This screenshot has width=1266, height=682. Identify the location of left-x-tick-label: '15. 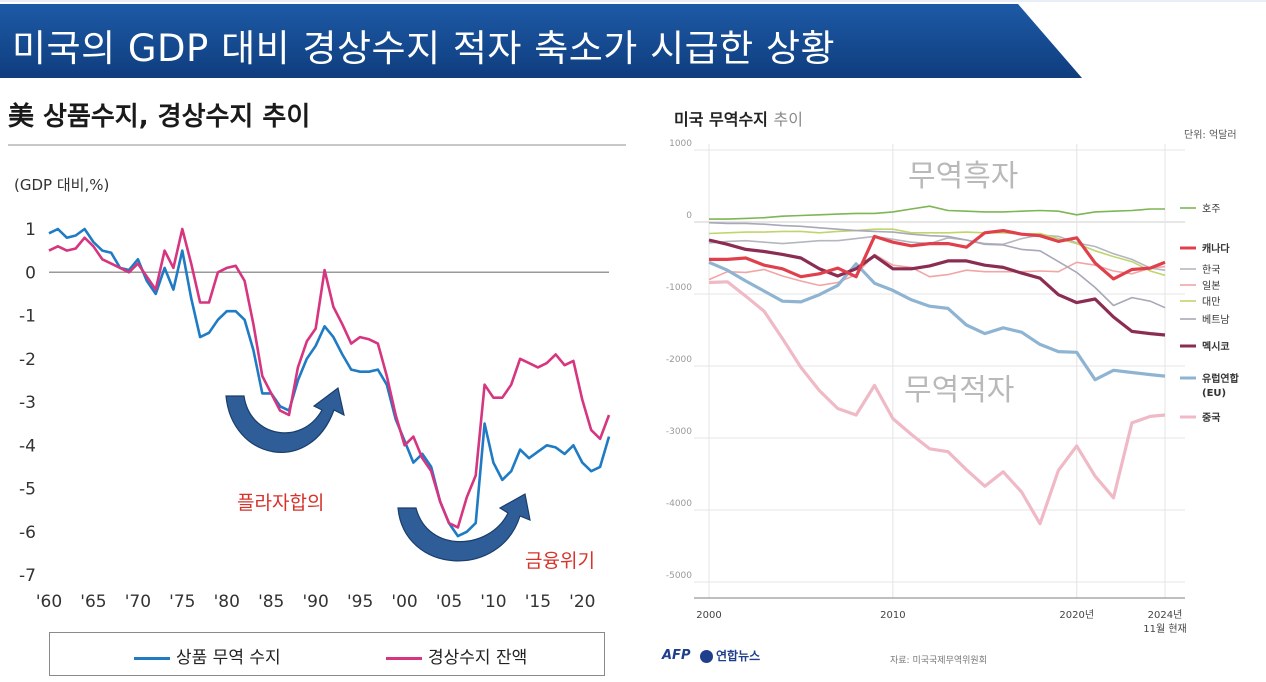
(538, 602).